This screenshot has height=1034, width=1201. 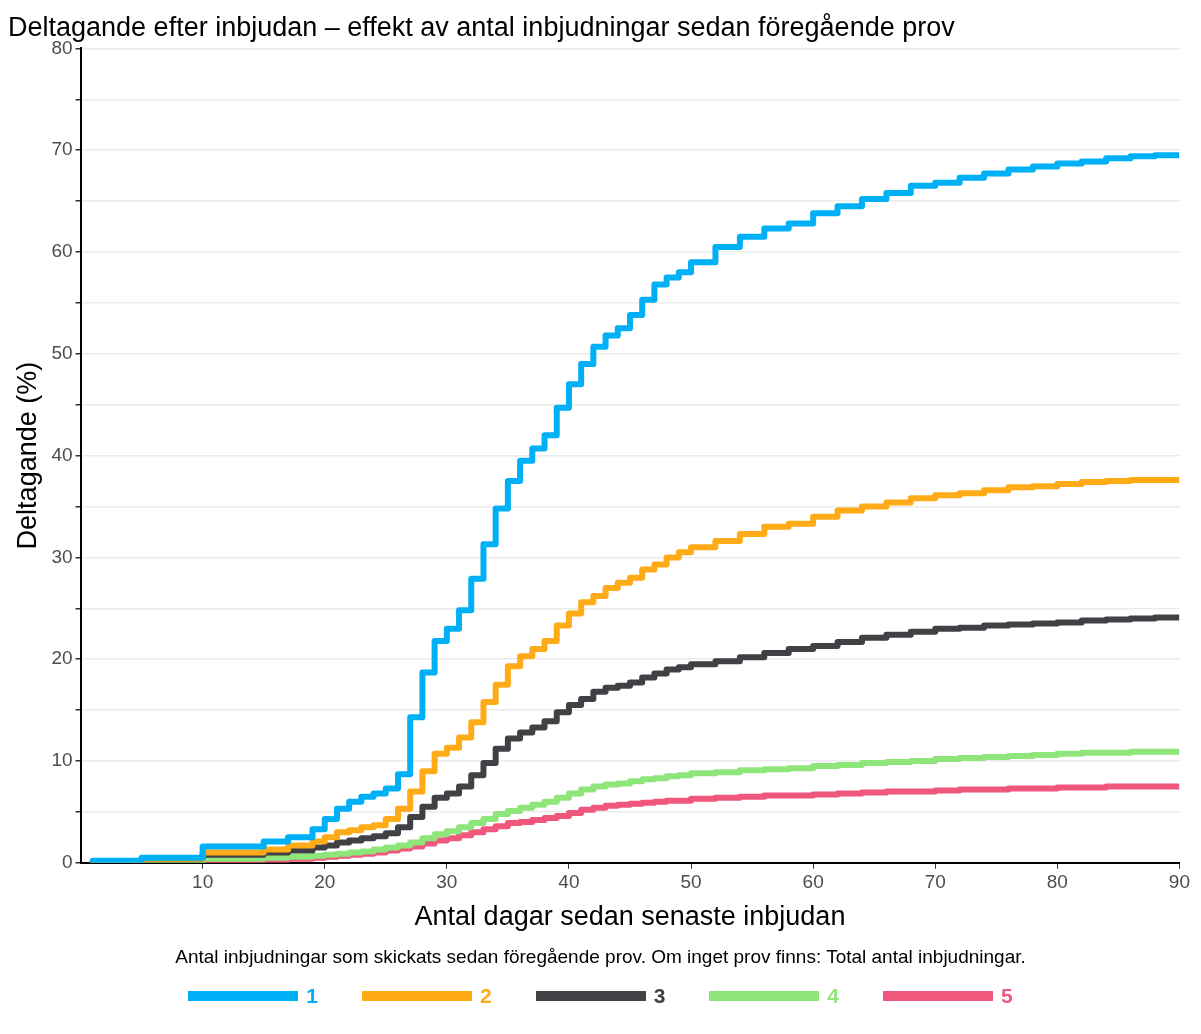 I want to click on y-tick-label: 30, so click(x=62, y=556).